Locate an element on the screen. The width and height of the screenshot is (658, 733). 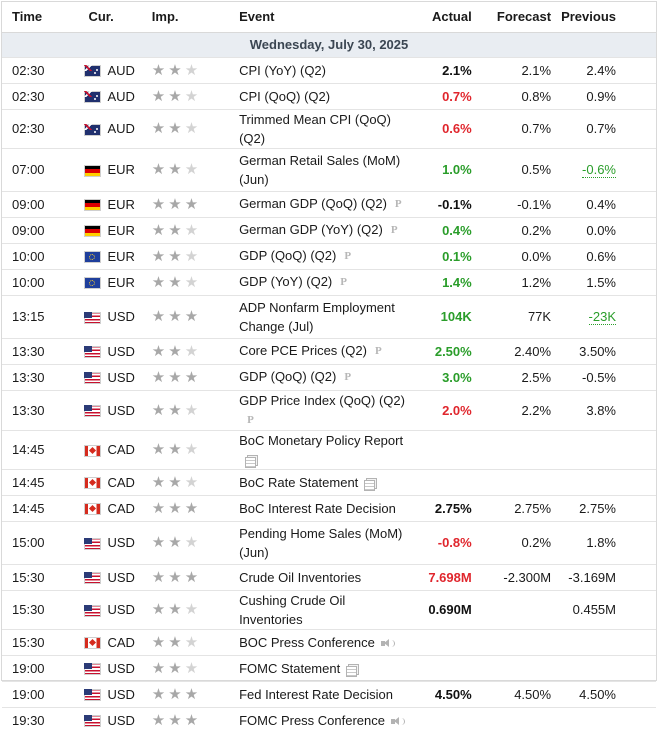
event-name: German GDP (QoQ) (Q2) is located at coordinates (313, 203).